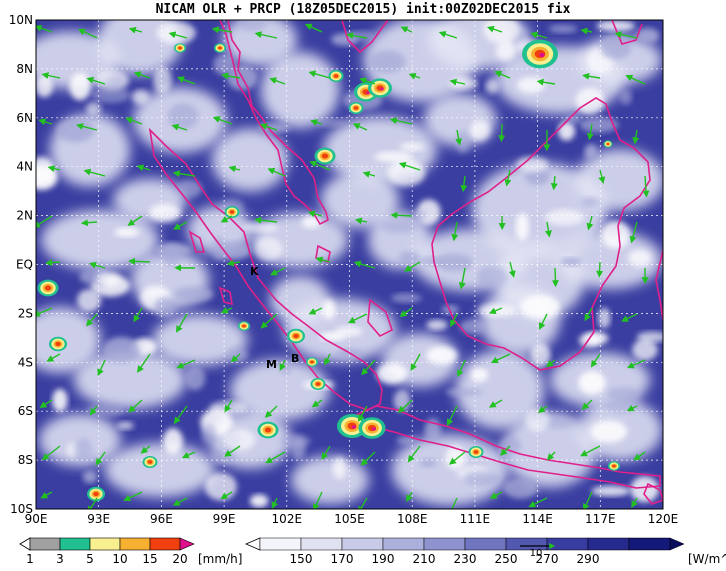 The height and width of the screenshot is (571, 726). Describe the element at coordinates (600, 519) in the screenshot. I see `lon-tick-label: 117E` at that location.